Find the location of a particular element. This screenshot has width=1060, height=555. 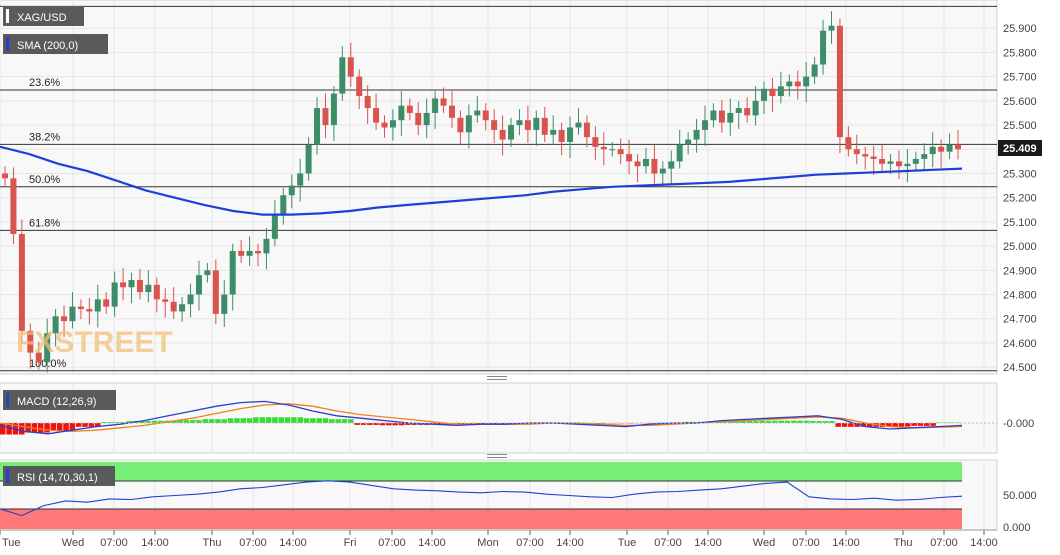

current-price-label: 25.409 is located at coordinates (1020, 149).